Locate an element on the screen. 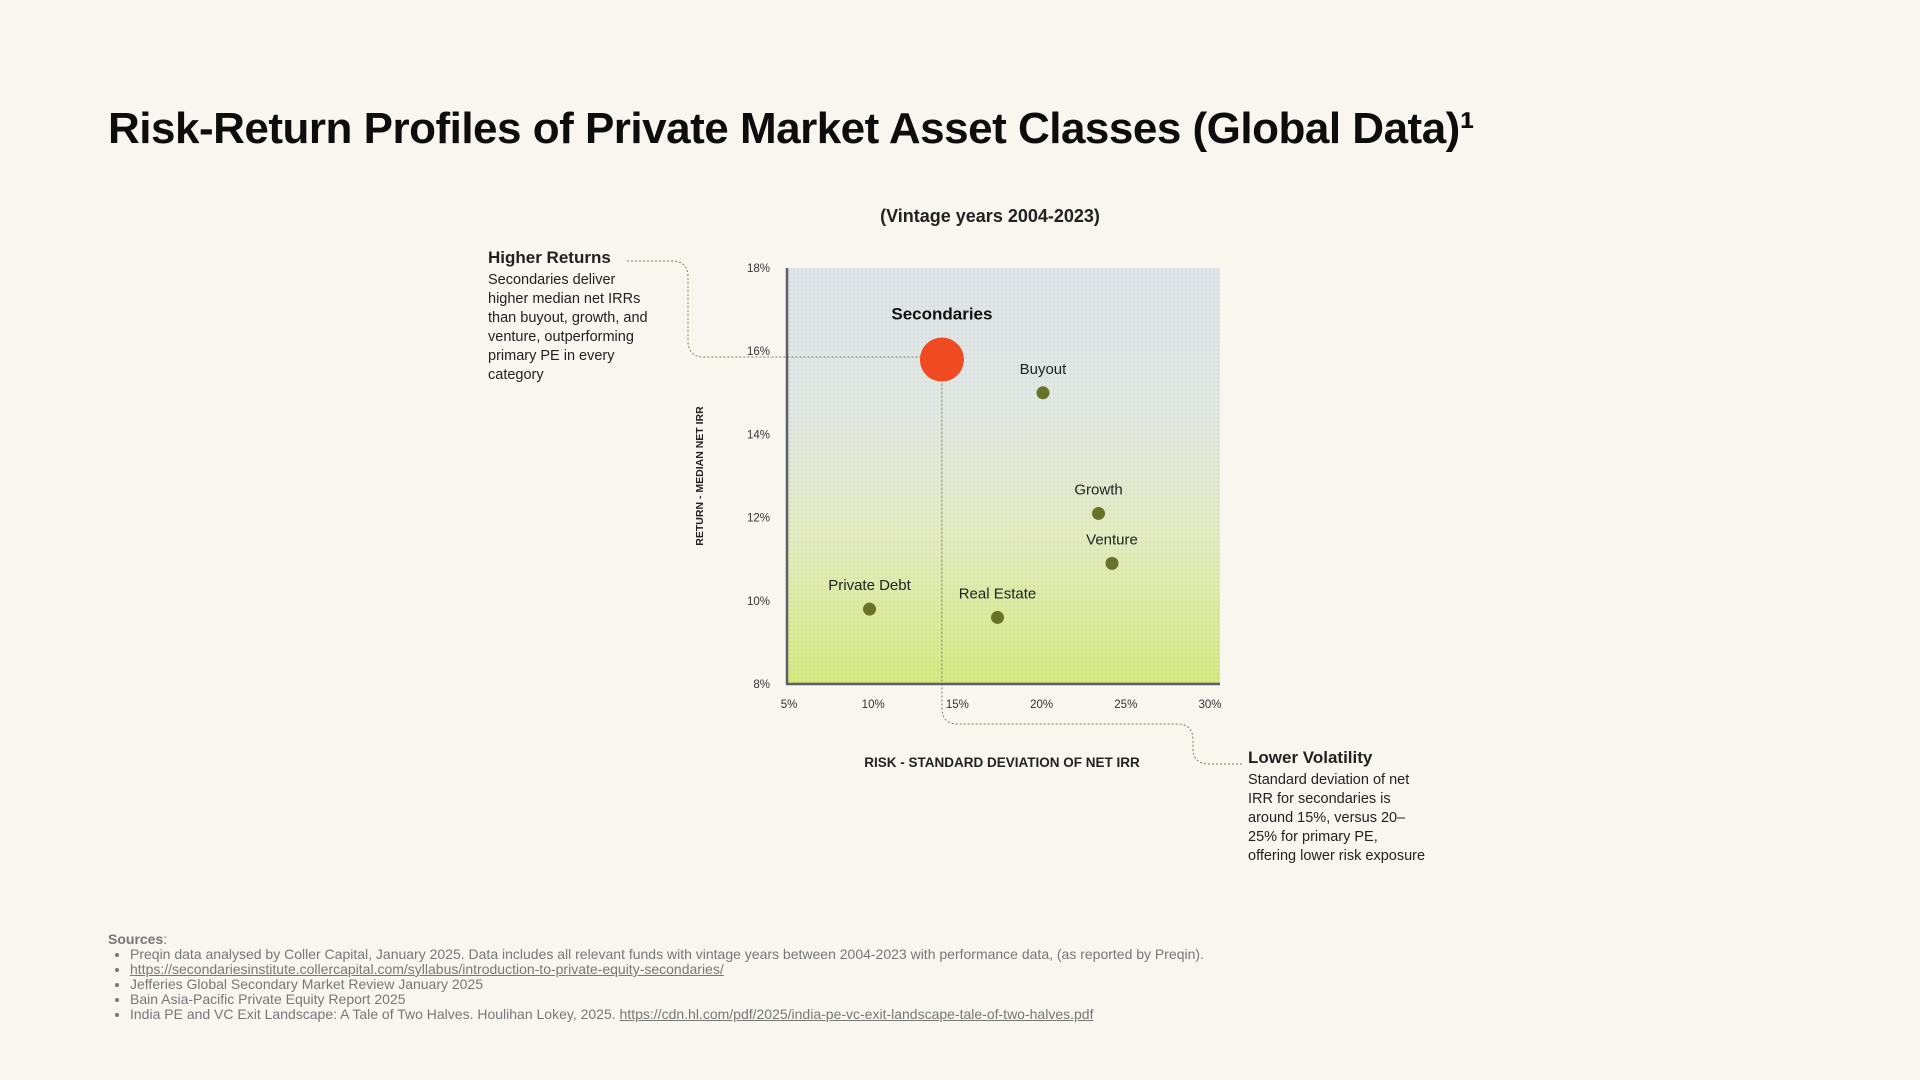 The width and height of the screenshot is (1920, 1080). plot-dot-pattern is located at coordinates (1003, 476).